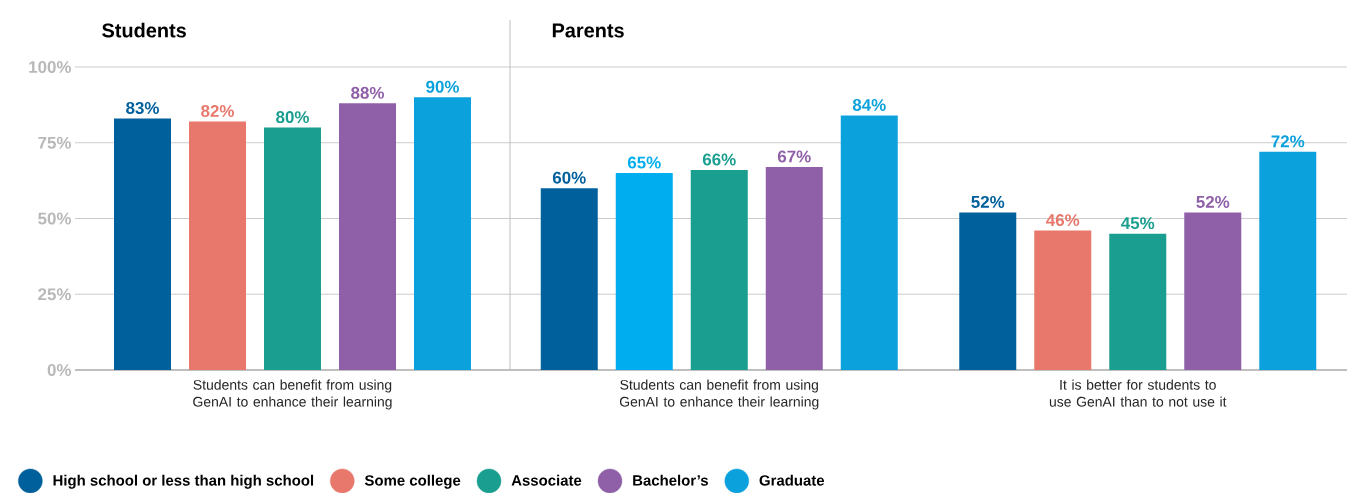  Describe the element at coordinates (55, 218) in the screenshot. I see `y-tick-label: 50%` at that location.